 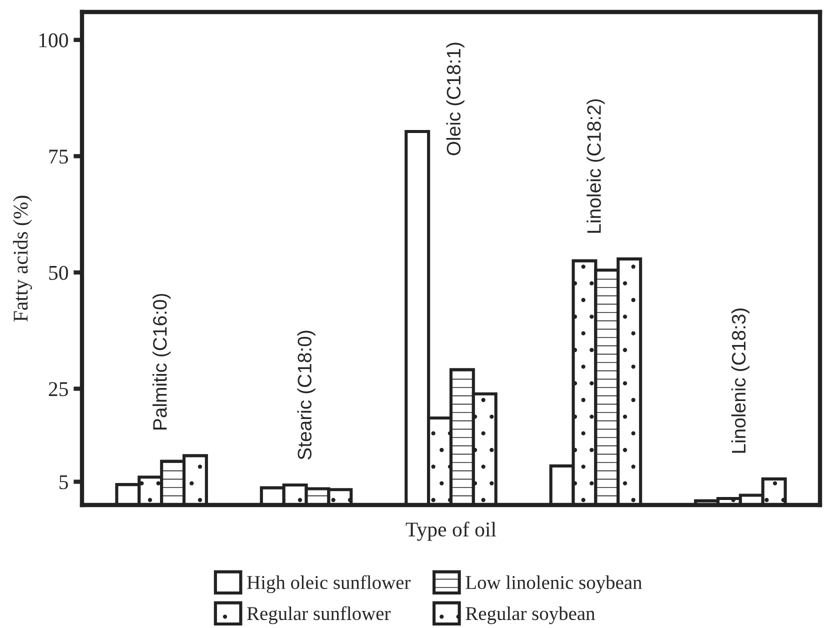 What do you see at coordinates (53, 40) in the screenshot?
I see `y-tick-label: 100` at bounding box center [53, 40].